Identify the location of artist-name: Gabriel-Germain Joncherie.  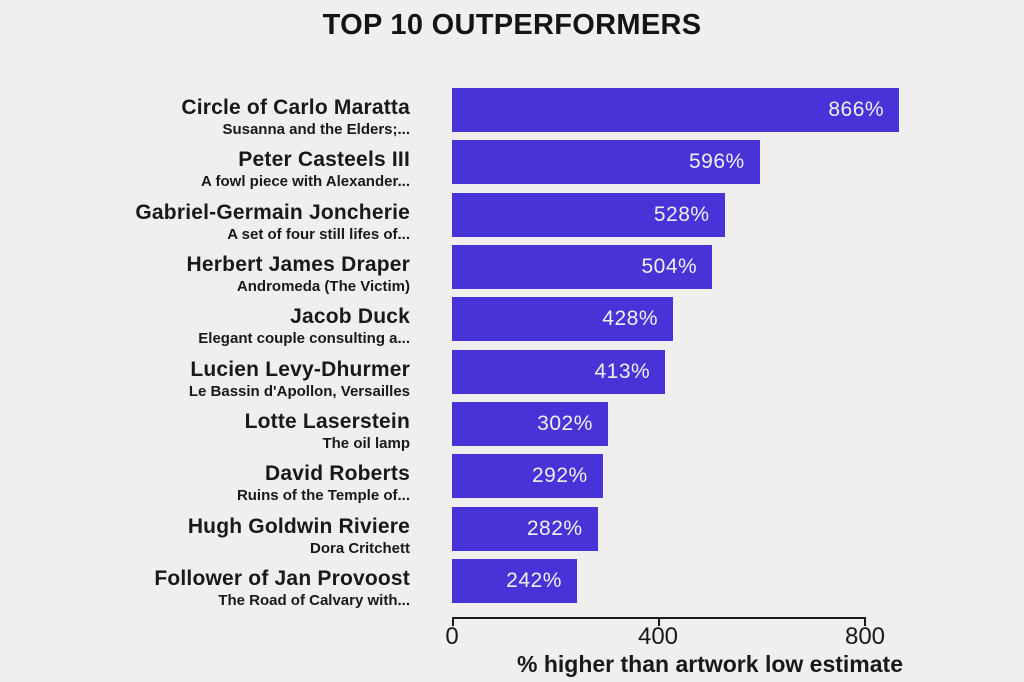
(272, 212).